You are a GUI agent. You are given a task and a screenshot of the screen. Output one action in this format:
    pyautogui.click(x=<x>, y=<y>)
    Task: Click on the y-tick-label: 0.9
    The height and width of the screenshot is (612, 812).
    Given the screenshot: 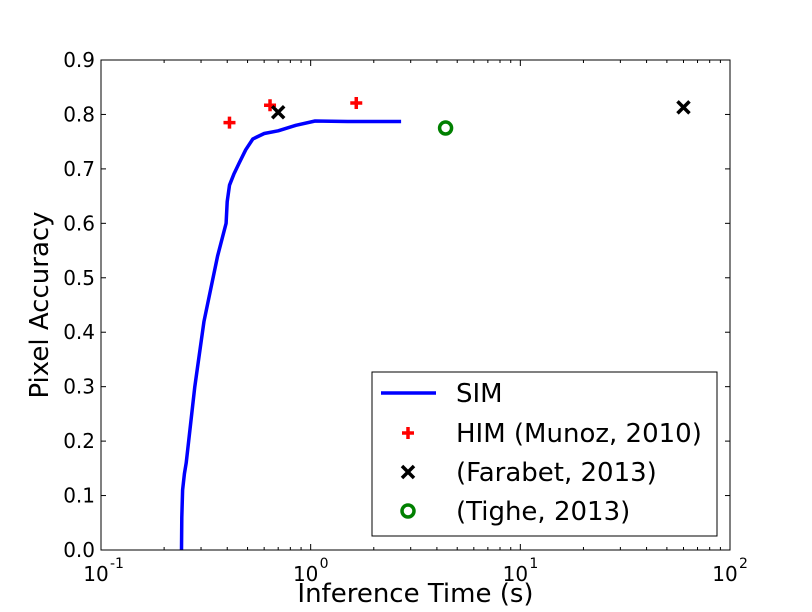 What is the action you would take?
    pyautogui.click(x=79, y=60)
    